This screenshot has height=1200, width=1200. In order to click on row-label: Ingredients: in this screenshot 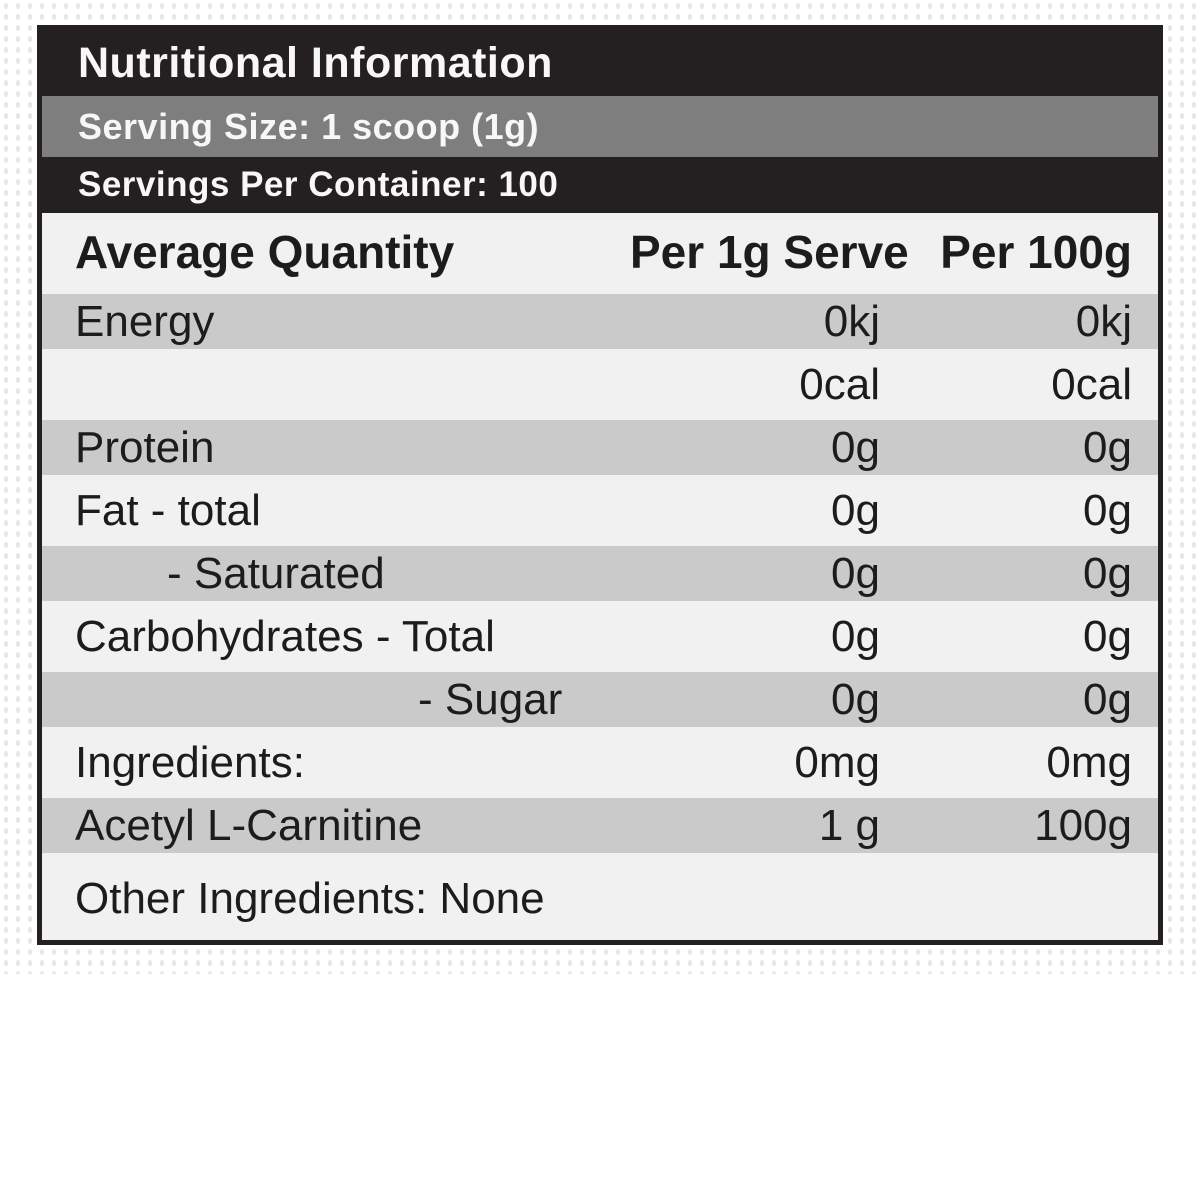, I will do `click(190, 762)`.